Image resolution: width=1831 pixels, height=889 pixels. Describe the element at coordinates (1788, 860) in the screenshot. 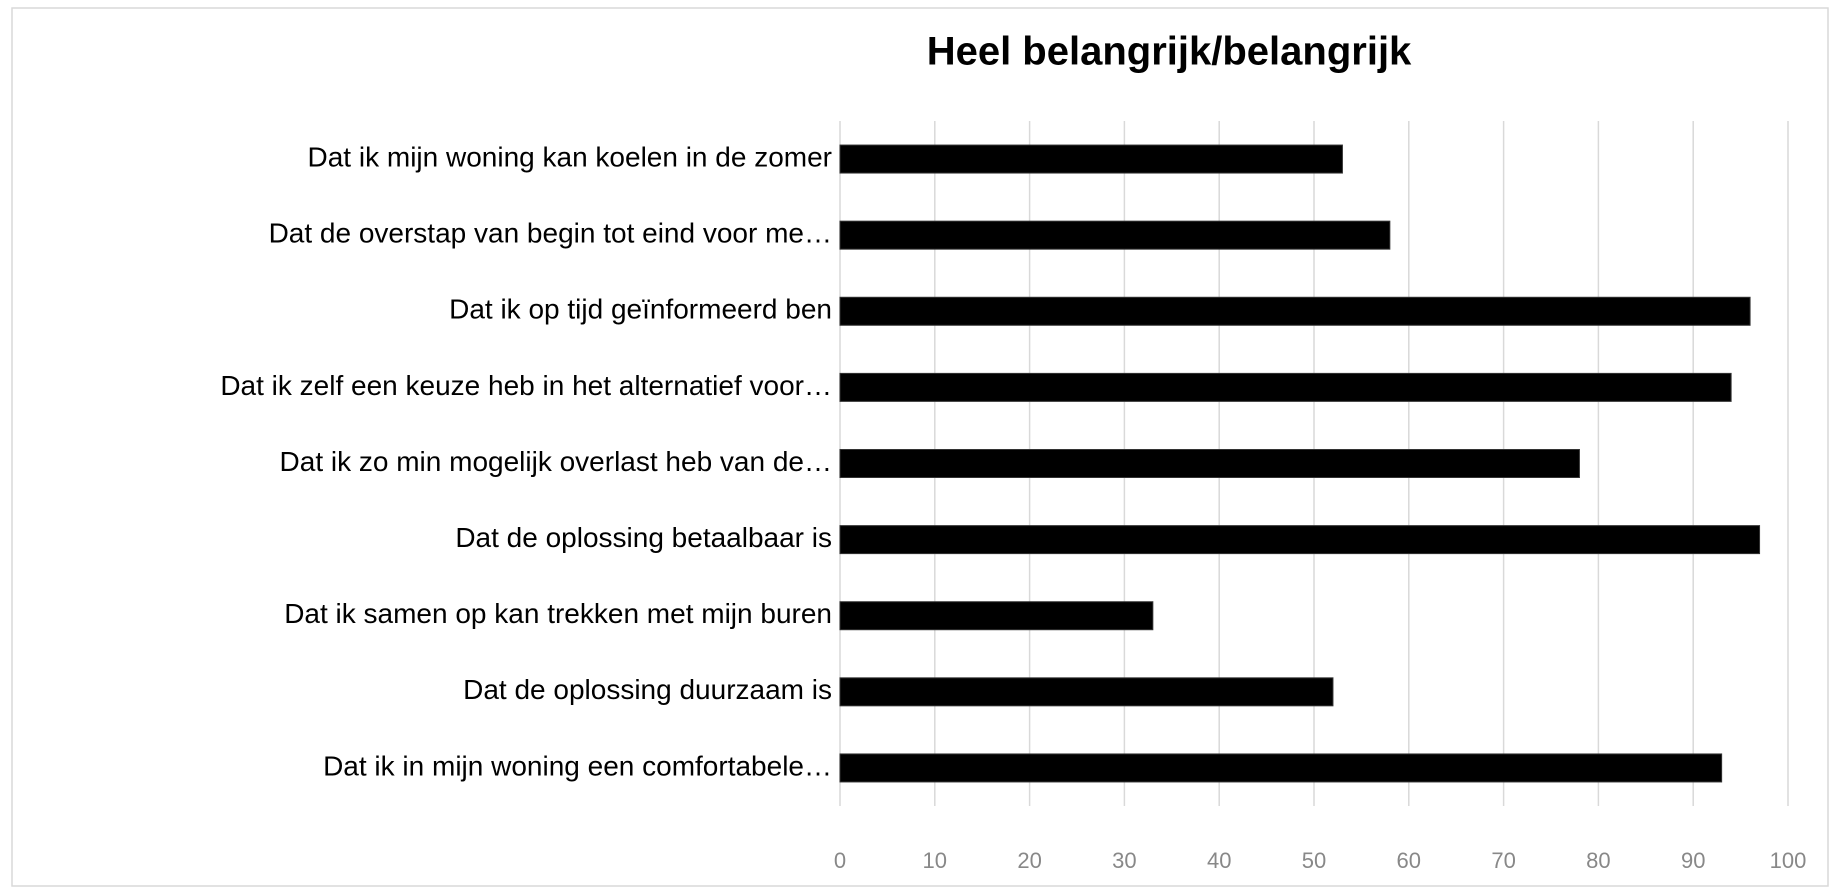

I see `x-tick-label: 100` at that location.